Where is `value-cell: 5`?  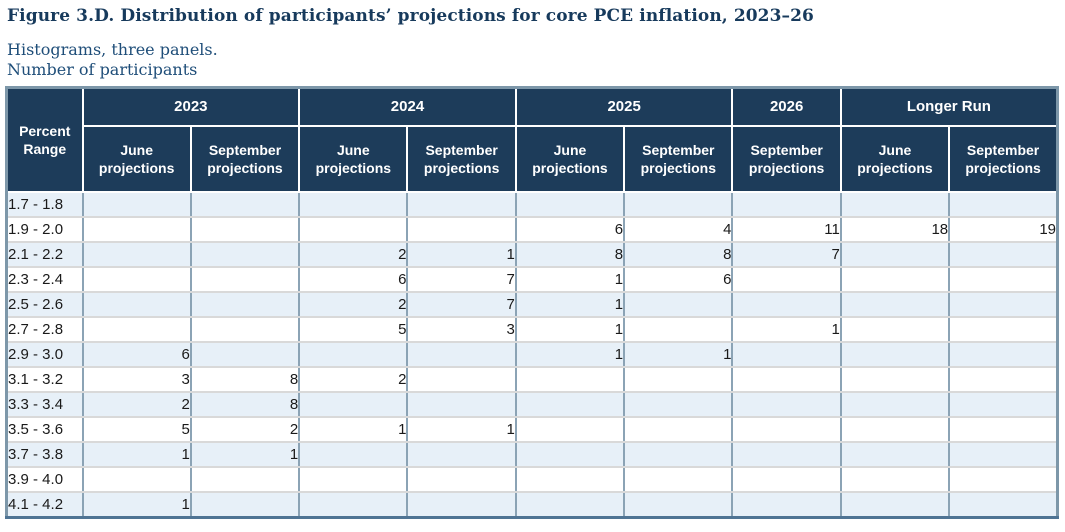 value-cell: 5 is located at coordinates (353, 329).